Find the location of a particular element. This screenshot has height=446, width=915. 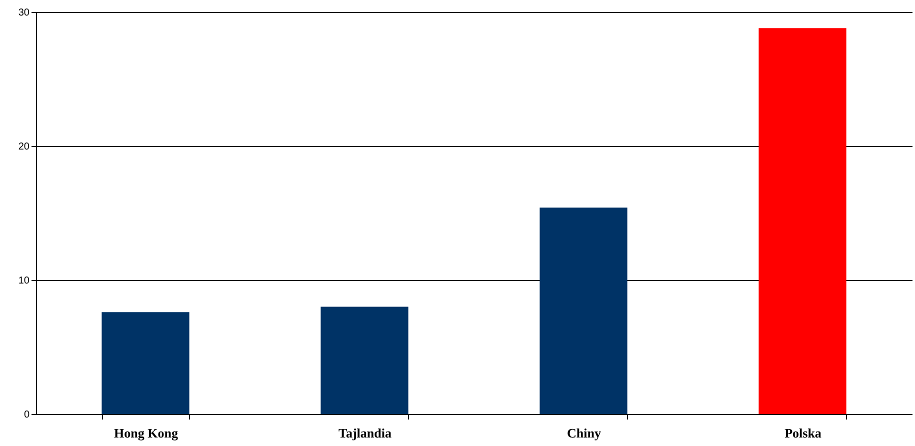

x-tick-label: Tajlandia is located at coordinates (365, 433).